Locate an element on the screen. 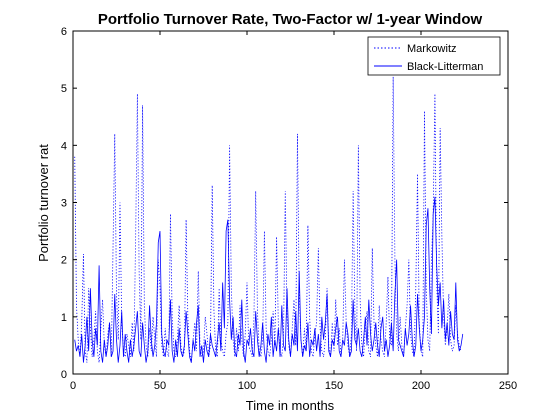 Image resolution: width=560 pixels, height=420 pixels. legend-markowitz-label: Markowitz is located at coordinates (432, 49).